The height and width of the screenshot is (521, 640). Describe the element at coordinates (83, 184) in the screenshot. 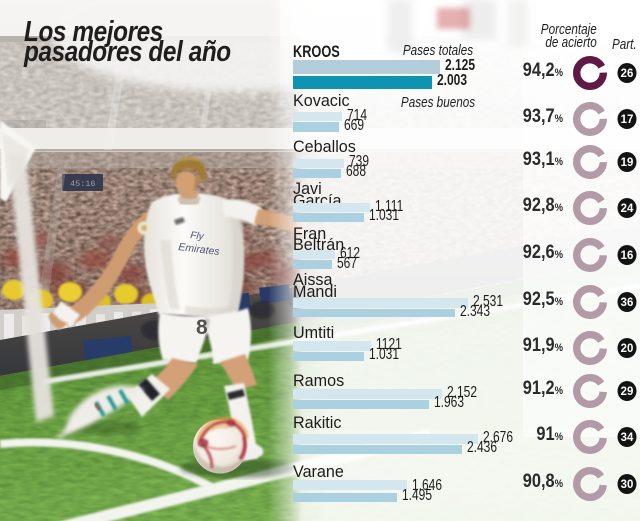

I see `svg-text: 45:16` at that location.